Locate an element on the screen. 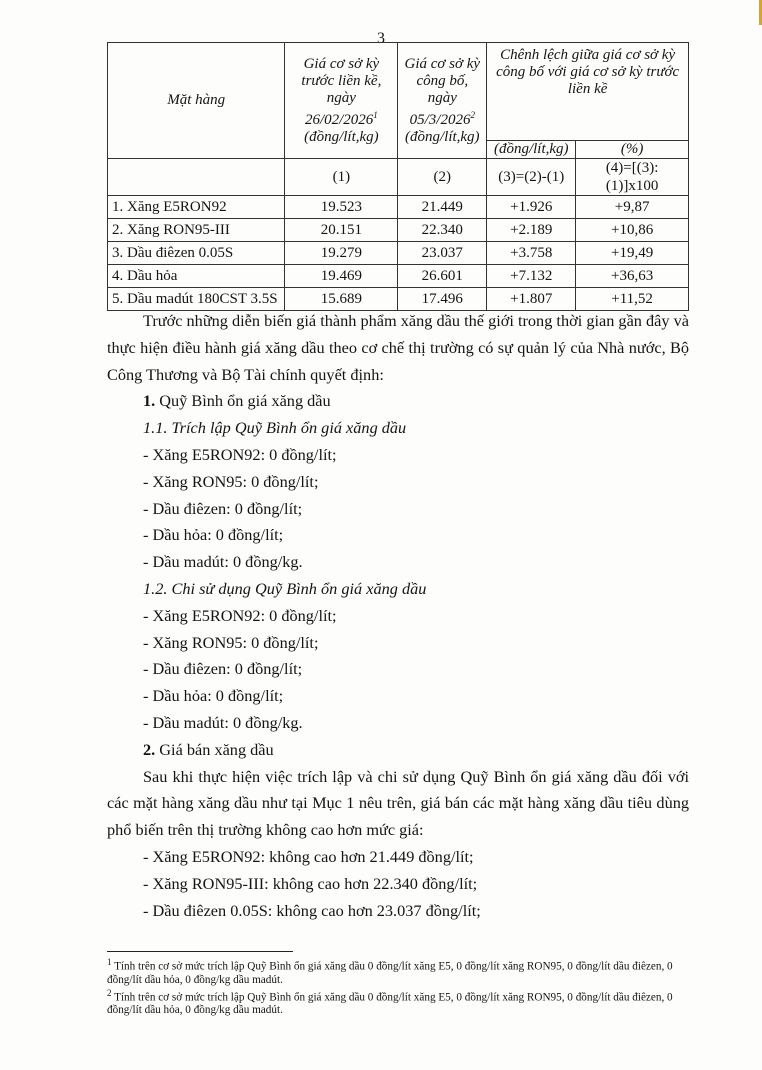 This screenshot has height=1070, width=762. formula-empty is located at coordinates (196, 177).